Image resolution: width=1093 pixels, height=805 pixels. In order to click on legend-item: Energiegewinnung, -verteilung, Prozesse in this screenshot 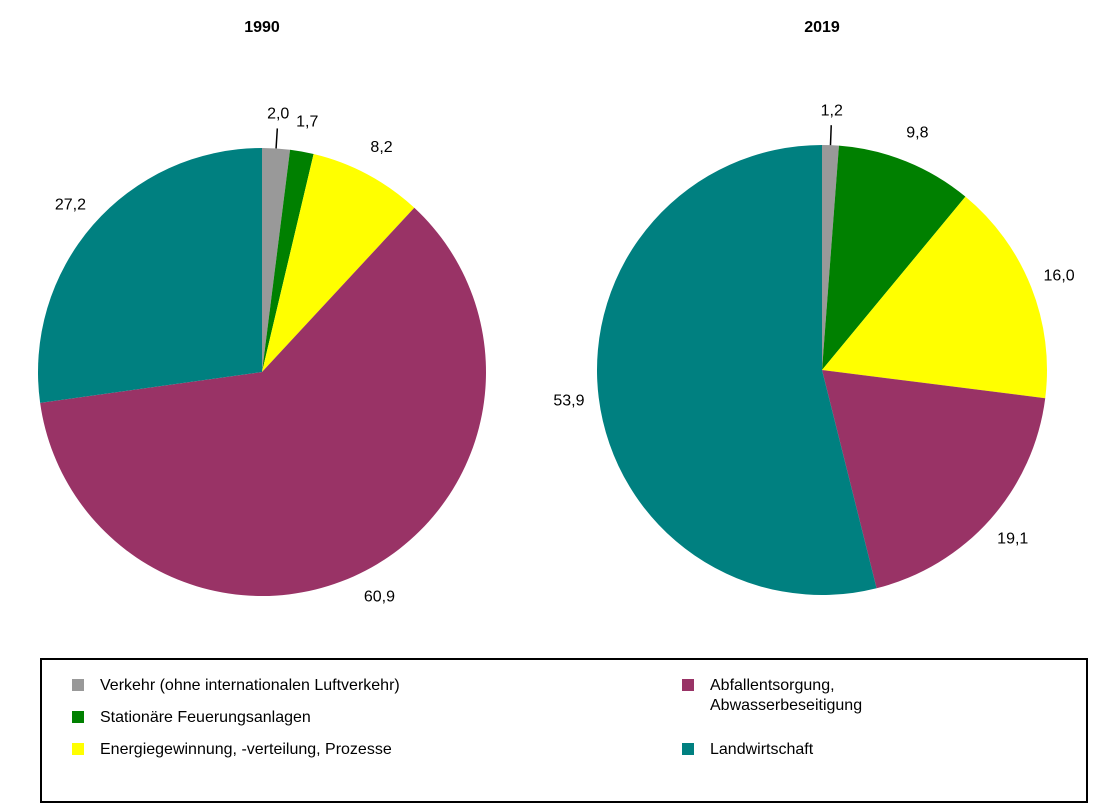, I will do `click(232, 750)`.